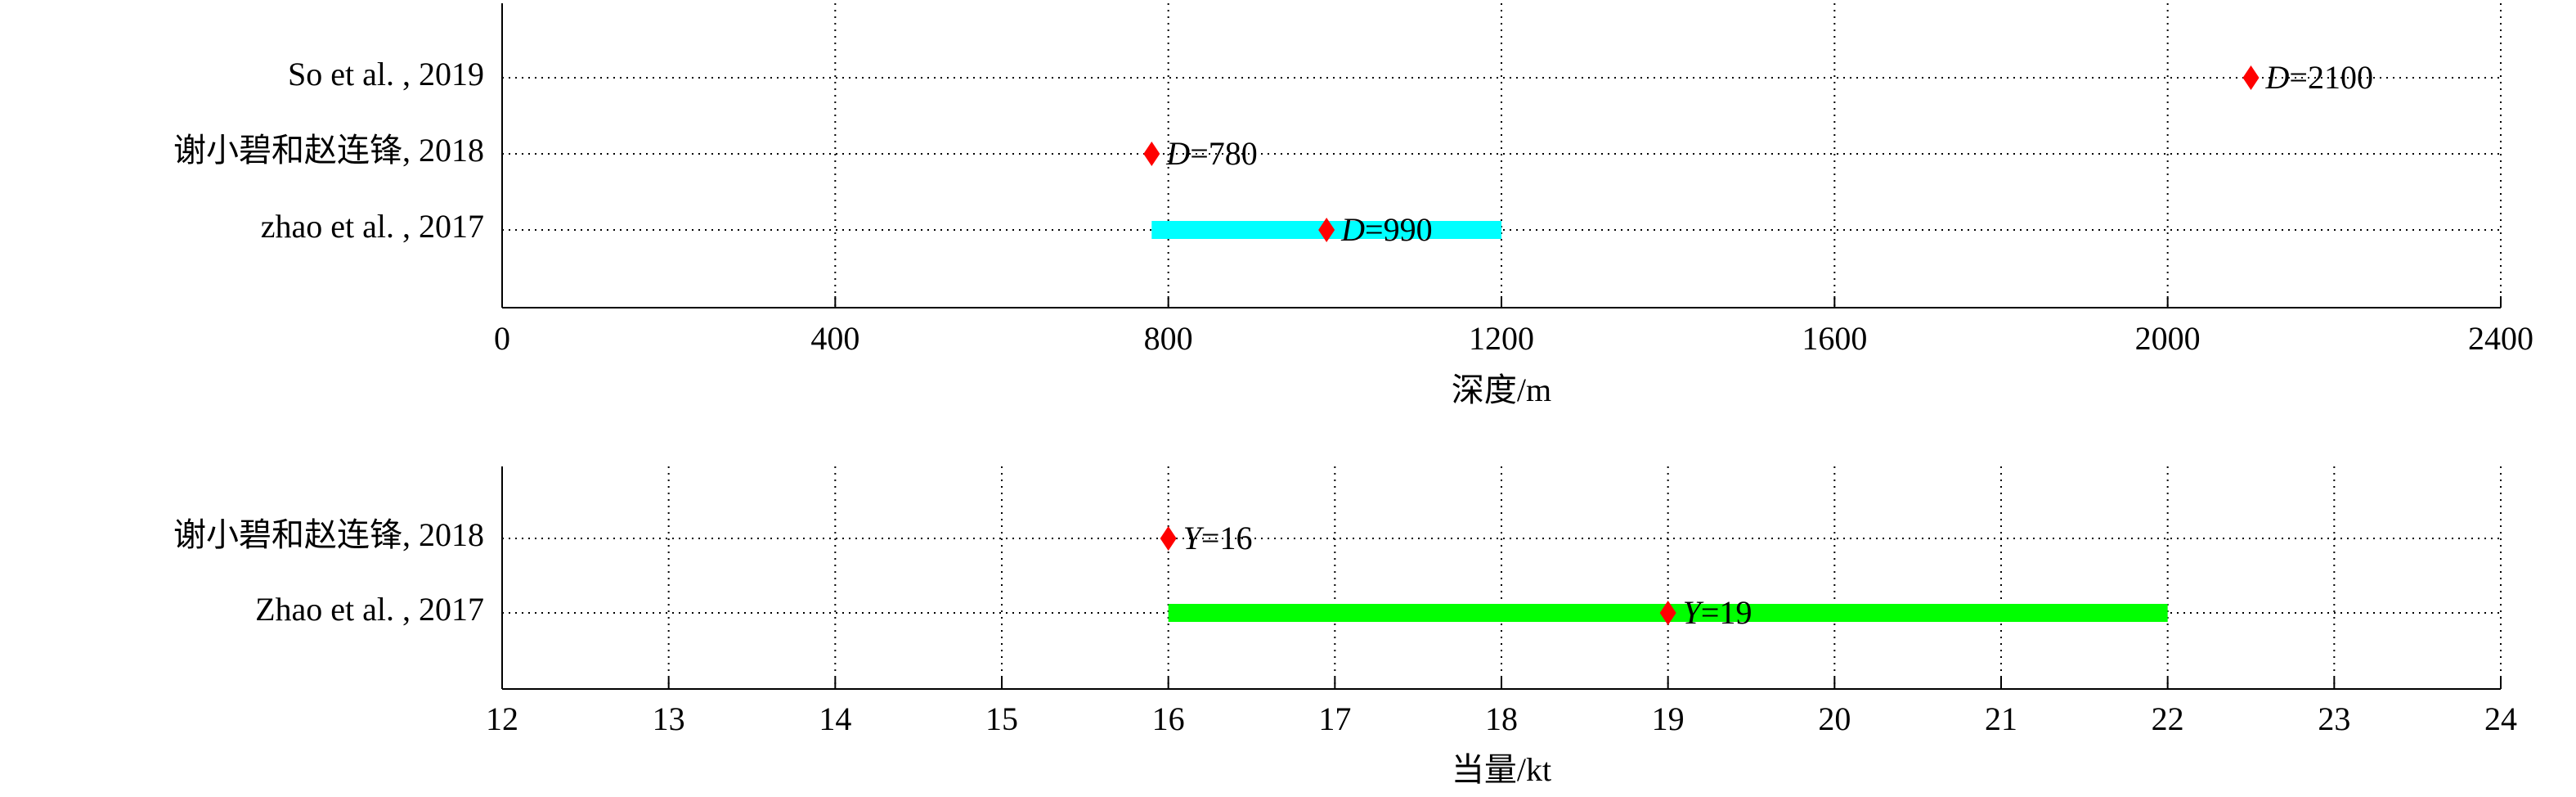  I want to click on y-tick-label: zhao et al. , 2017, so click(373, 226).